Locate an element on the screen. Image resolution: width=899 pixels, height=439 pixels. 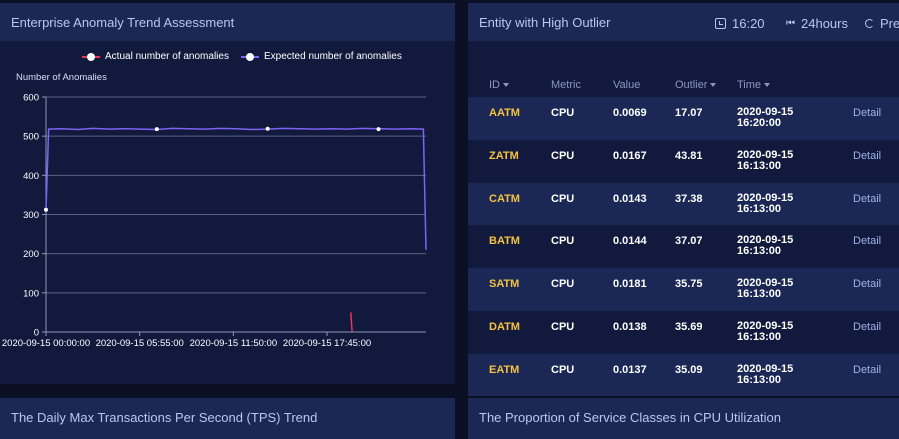
cell-outlier: 17.07 is located at coordinates (689, 113).